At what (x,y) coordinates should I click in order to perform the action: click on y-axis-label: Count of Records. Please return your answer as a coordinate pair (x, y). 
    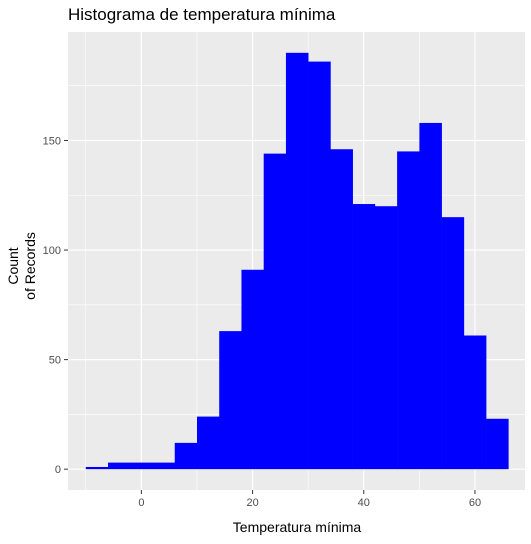
    Looking at the image, I should click on (21, 266).